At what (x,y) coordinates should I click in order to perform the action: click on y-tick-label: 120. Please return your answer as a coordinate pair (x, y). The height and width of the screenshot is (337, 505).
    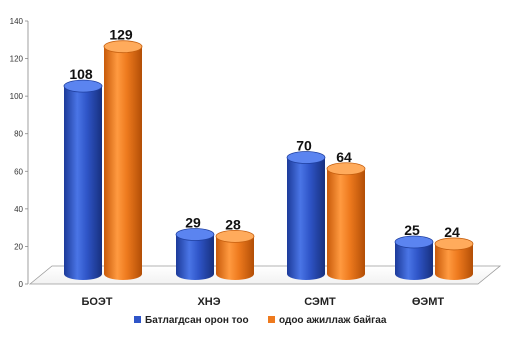
    Looking at the image, I should click on (17, 59).